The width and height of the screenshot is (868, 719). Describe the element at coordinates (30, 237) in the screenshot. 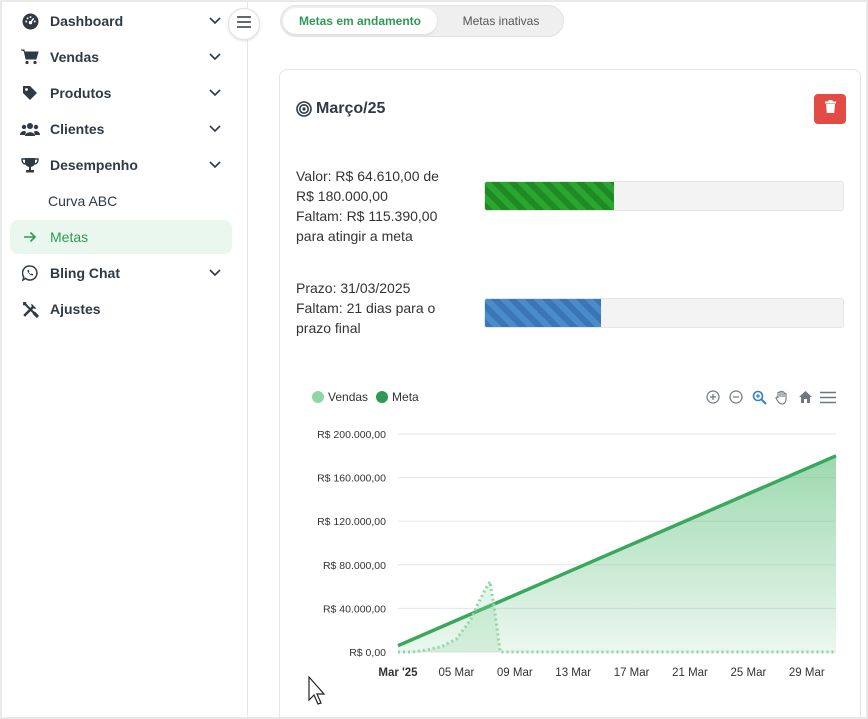

I see `arrow-right-icon` at that location.